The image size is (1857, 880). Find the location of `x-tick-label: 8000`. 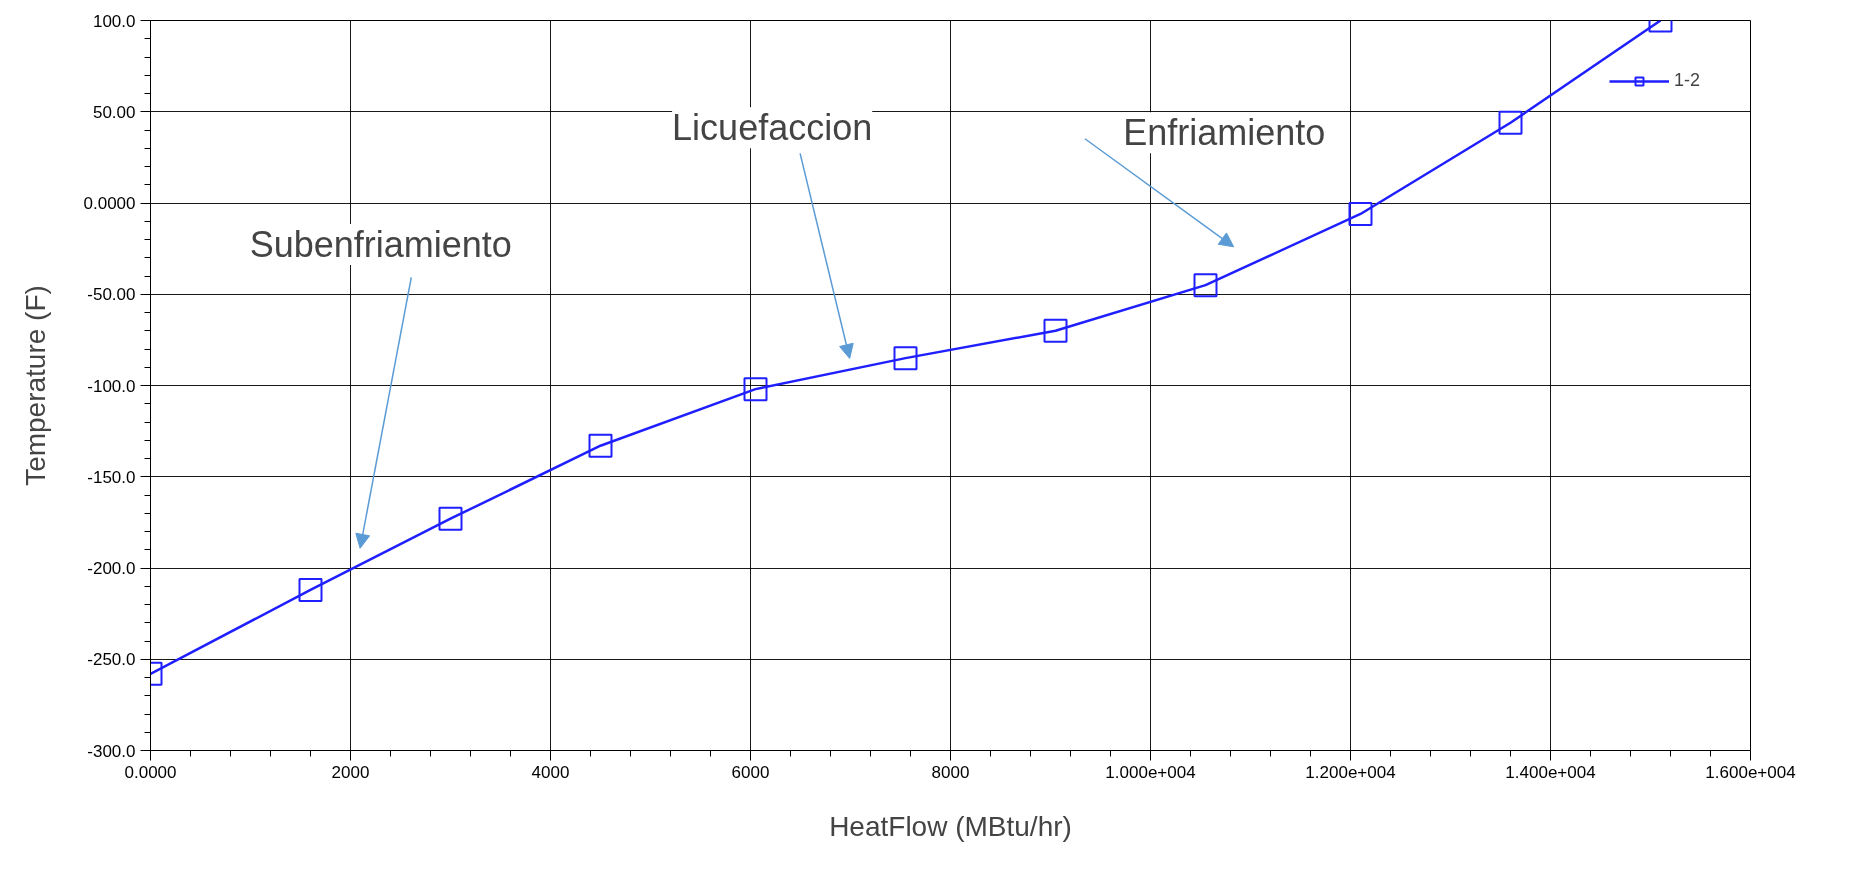

x-tick-label: 8000 is located at coordinates (950, 772).